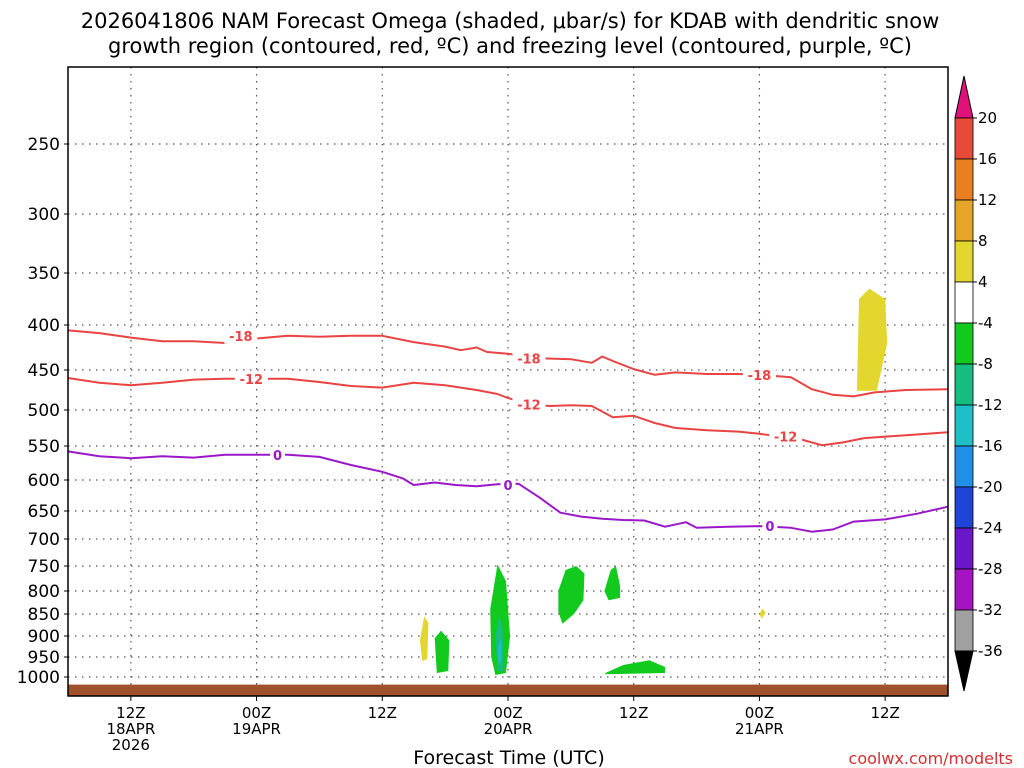 This screenshot has height=768, width=1024. What do you see at coordinates (964, 671) in the screenshot?
I see `colorbar-bottom-arrow` at bounding box center [964, 671].